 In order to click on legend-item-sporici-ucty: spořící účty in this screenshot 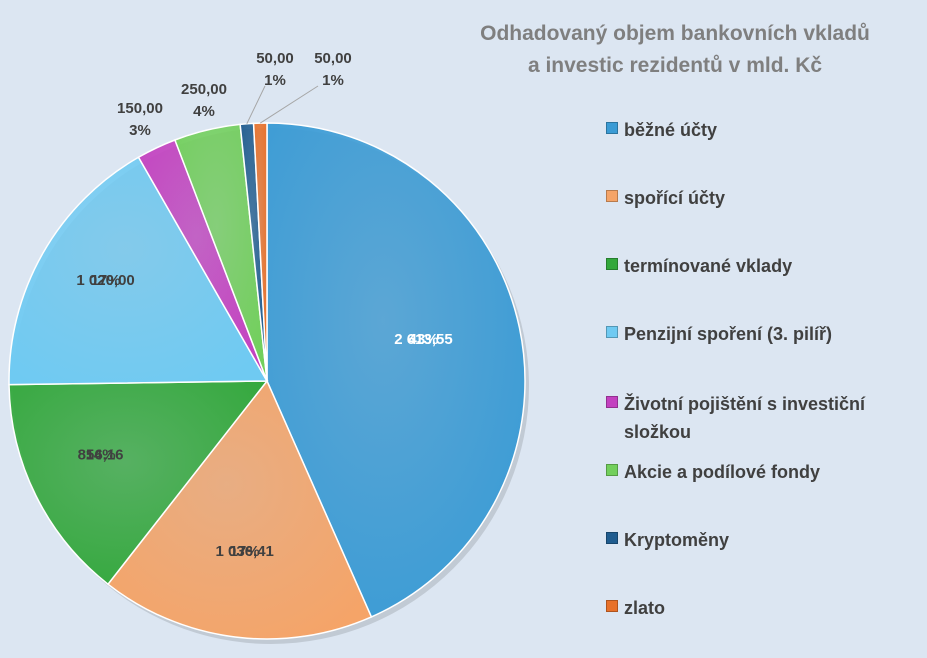, I will do `click(665, 198)`.